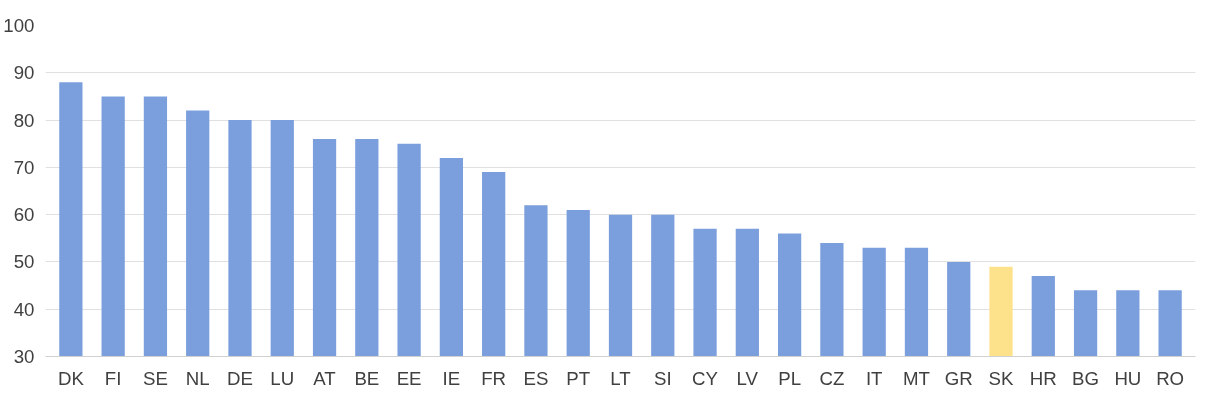 Image resolution: width=1220 pixels, height=401 pixels. I want to click on x-tick-label: DE, so click(240, 378).